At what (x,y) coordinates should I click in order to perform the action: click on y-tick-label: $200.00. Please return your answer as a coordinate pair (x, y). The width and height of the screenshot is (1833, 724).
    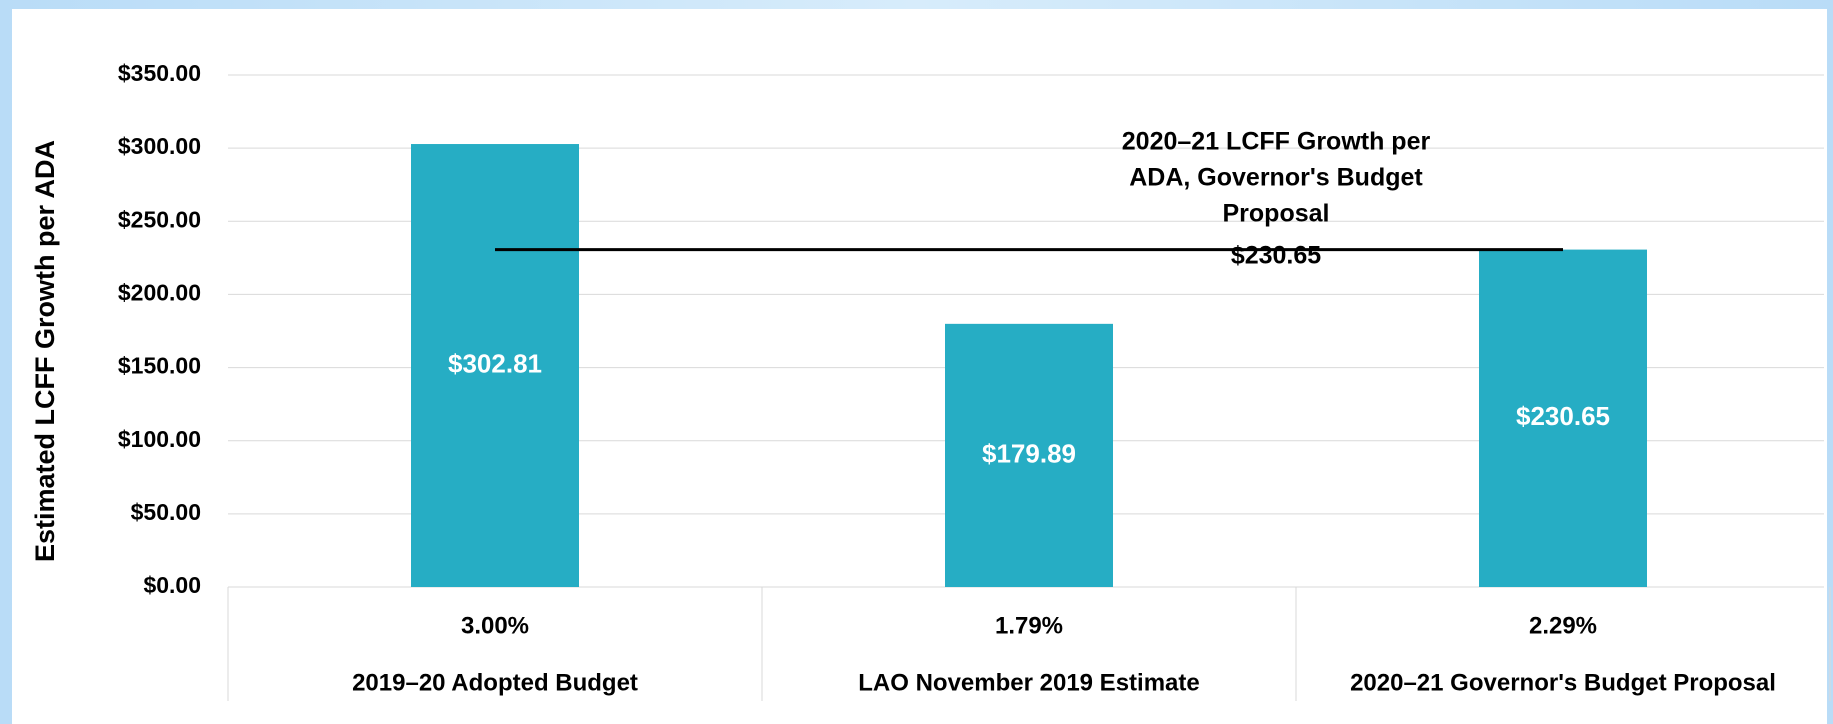
    Looking at the image, I should click on (159, 293).